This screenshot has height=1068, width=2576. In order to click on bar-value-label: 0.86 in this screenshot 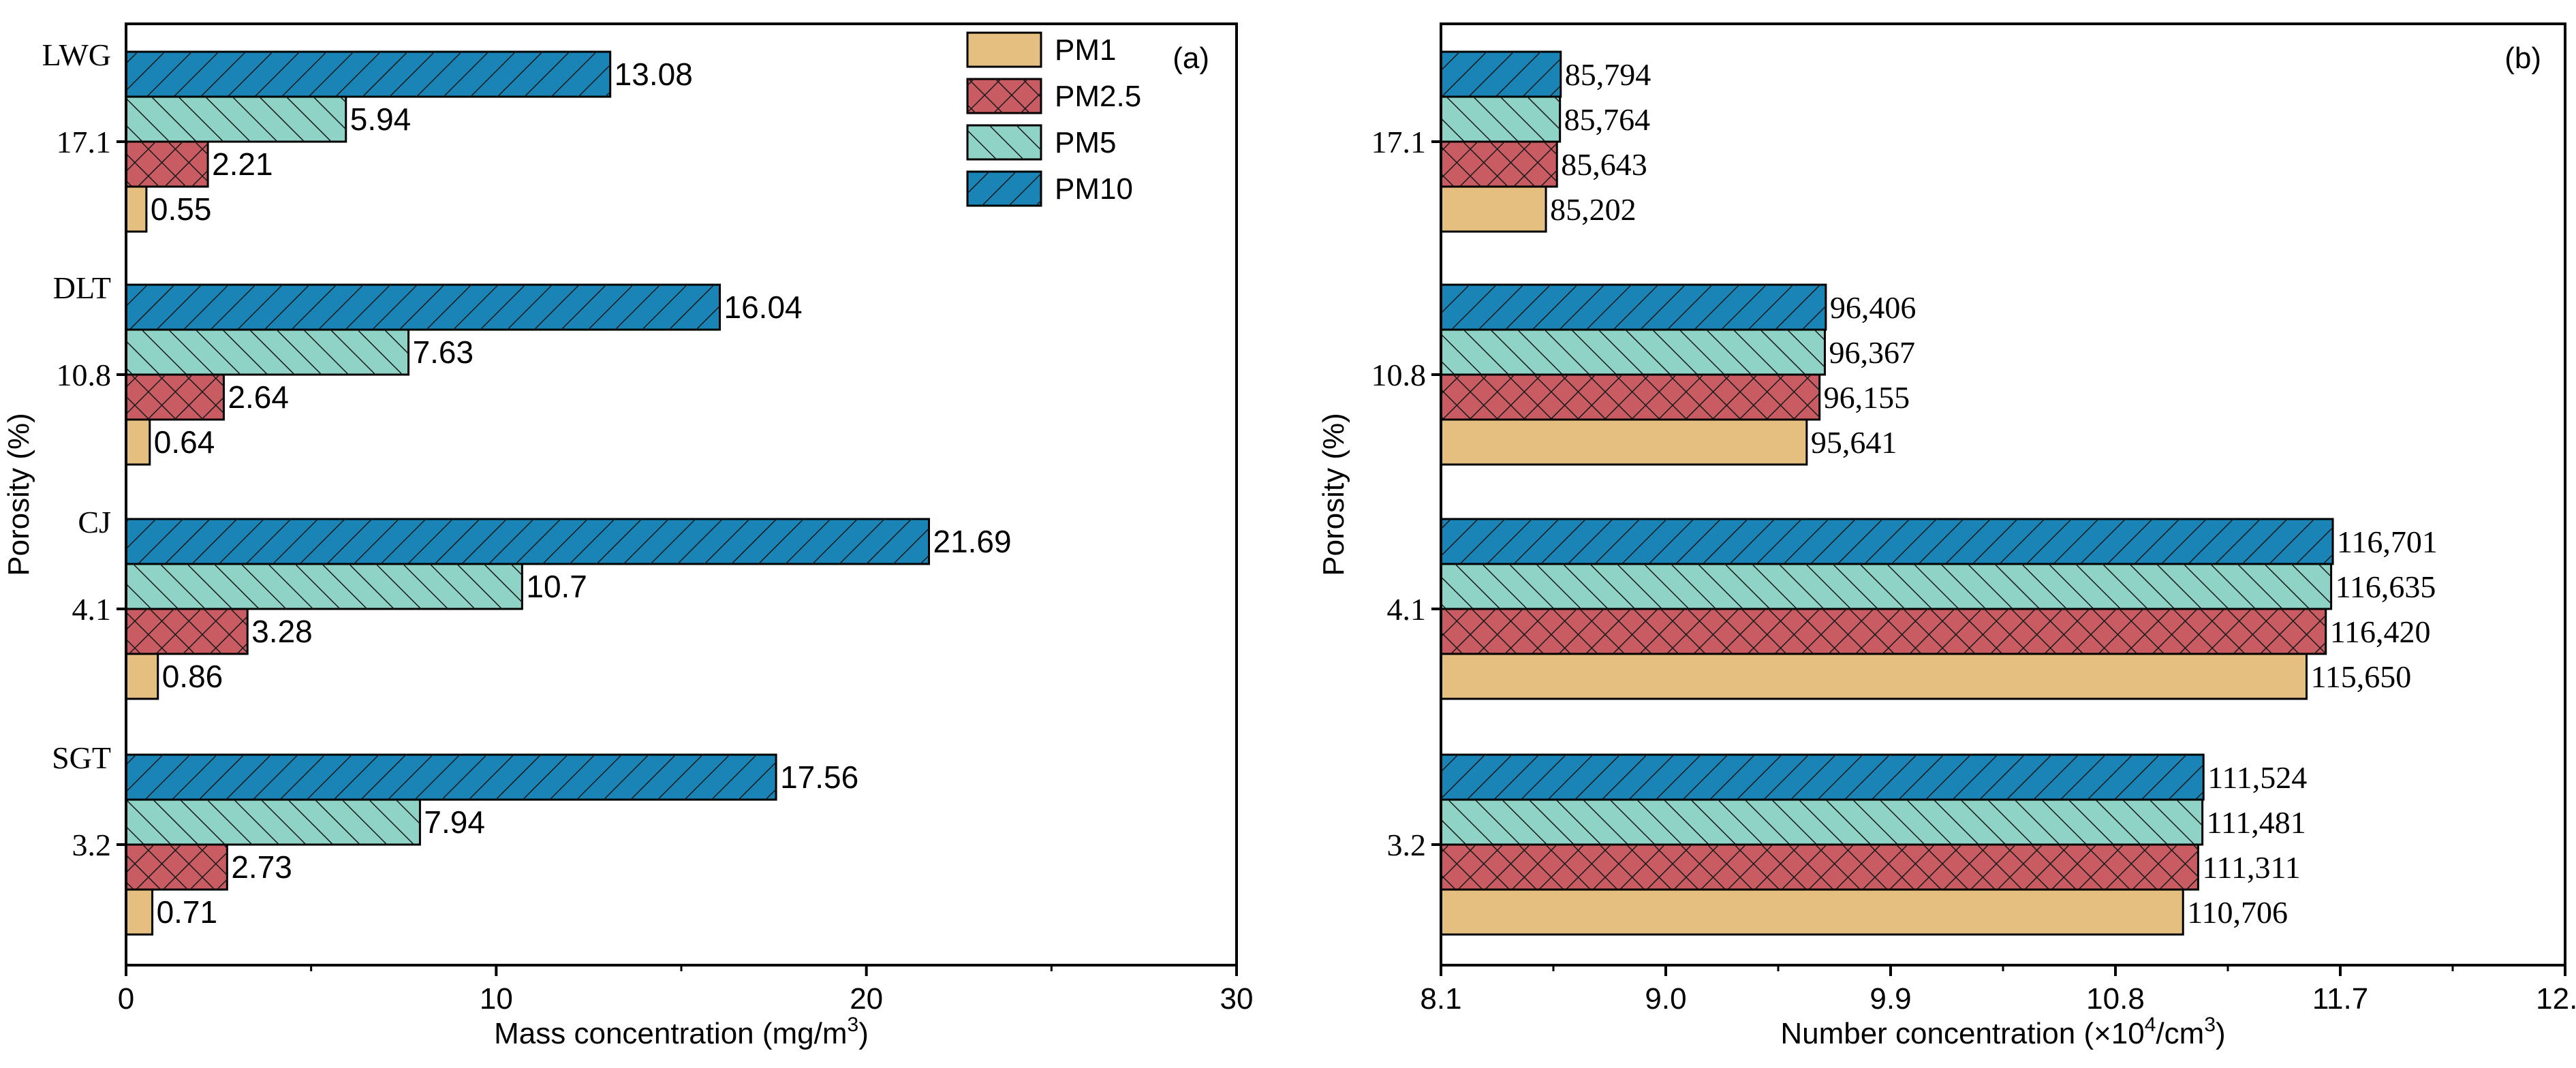, I will do `click(192, 676)`.